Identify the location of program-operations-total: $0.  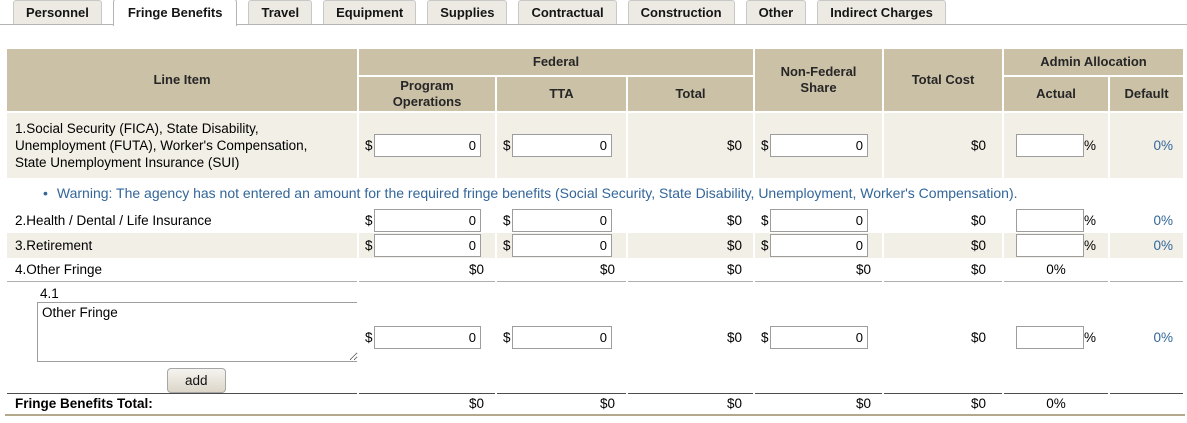
(427, 404).